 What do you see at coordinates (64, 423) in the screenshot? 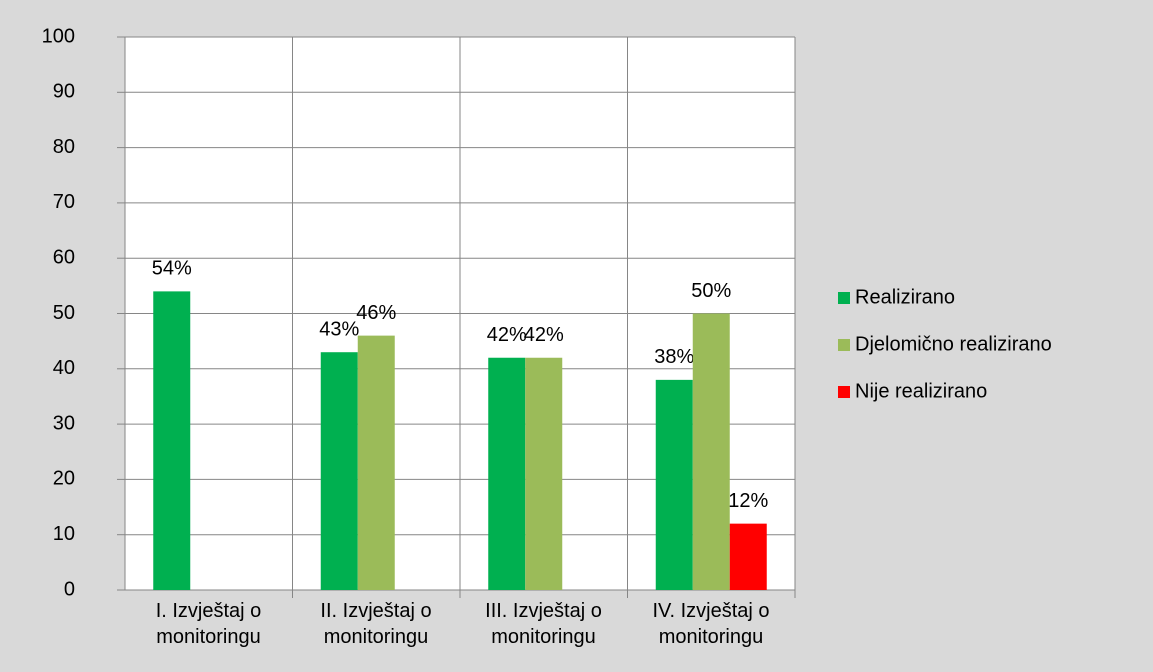
I see `y-tick-label: 30` at bounding box center [64, 423].